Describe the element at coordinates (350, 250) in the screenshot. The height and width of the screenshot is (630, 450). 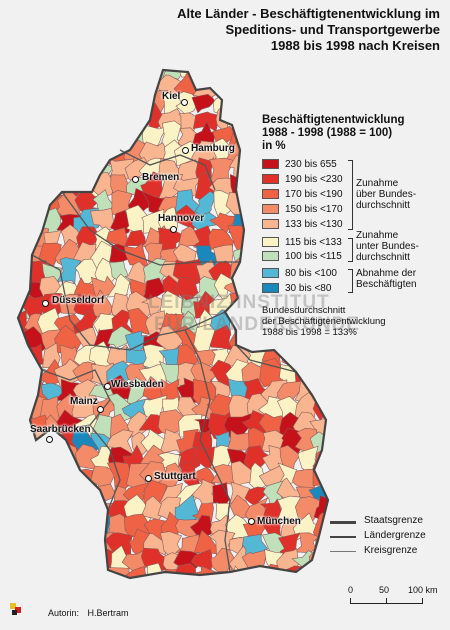
I see `bracket-below` at that location.